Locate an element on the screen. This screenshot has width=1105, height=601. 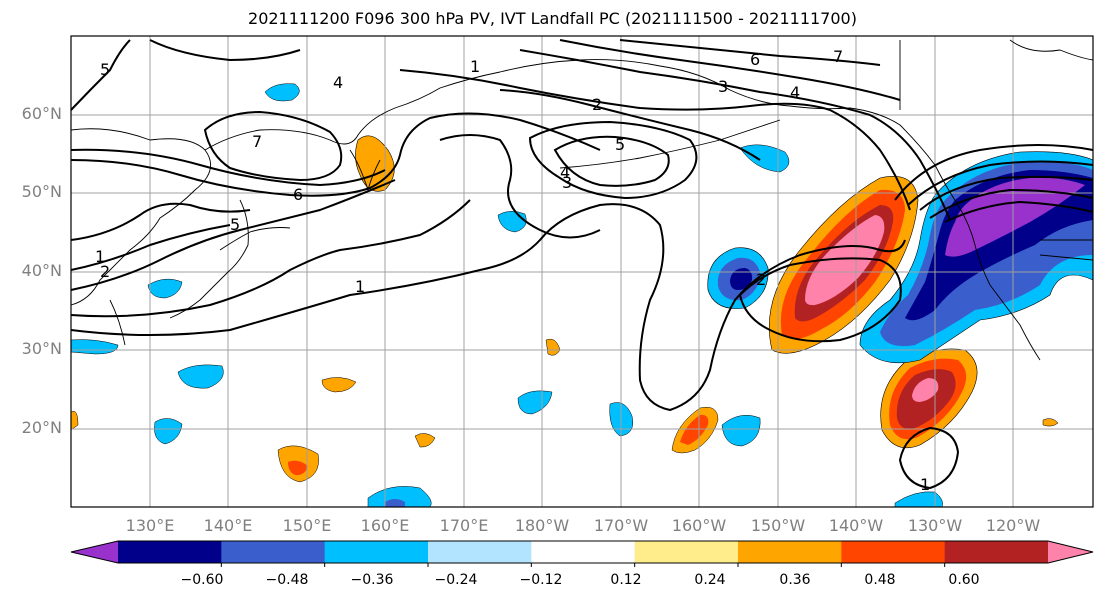
lon-label-120W: 120°W is located at coordinates (1013, 525).